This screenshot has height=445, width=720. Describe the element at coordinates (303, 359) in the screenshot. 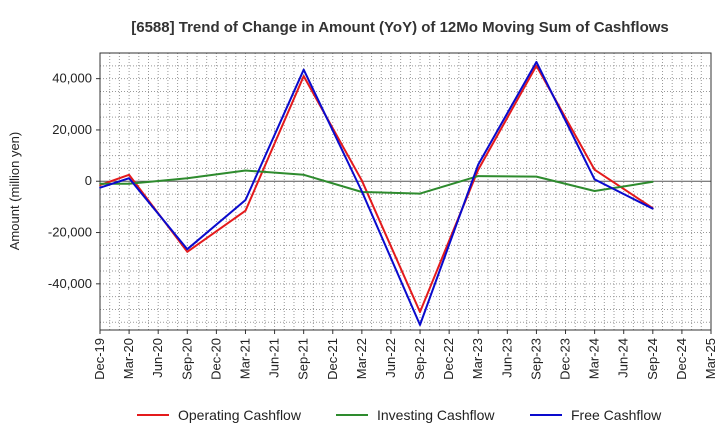

I see `x-tick-label: Sep-21` at that location.